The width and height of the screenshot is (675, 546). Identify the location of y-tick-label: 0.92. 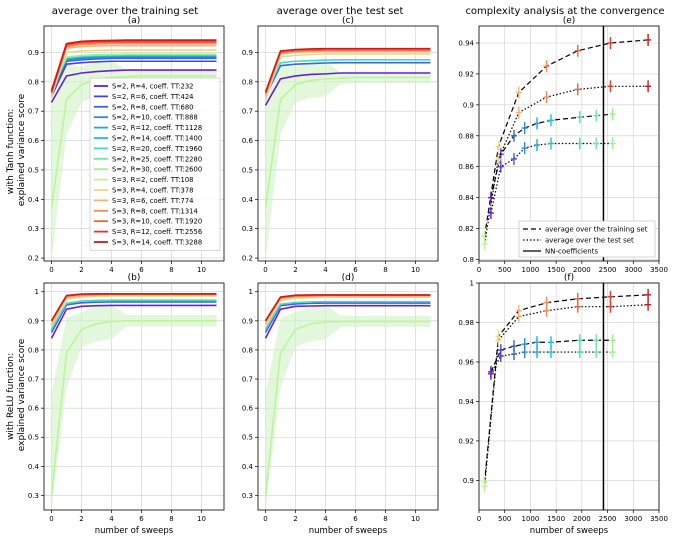
(466, 441).